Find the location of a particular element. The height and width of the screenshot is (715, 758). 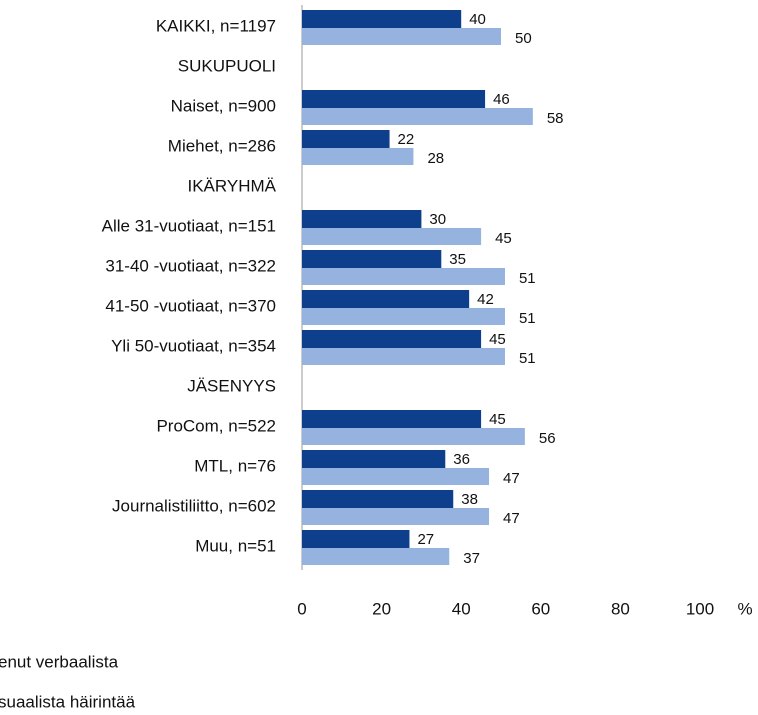

x-axis-label: % is located at coordinates (744, 608).